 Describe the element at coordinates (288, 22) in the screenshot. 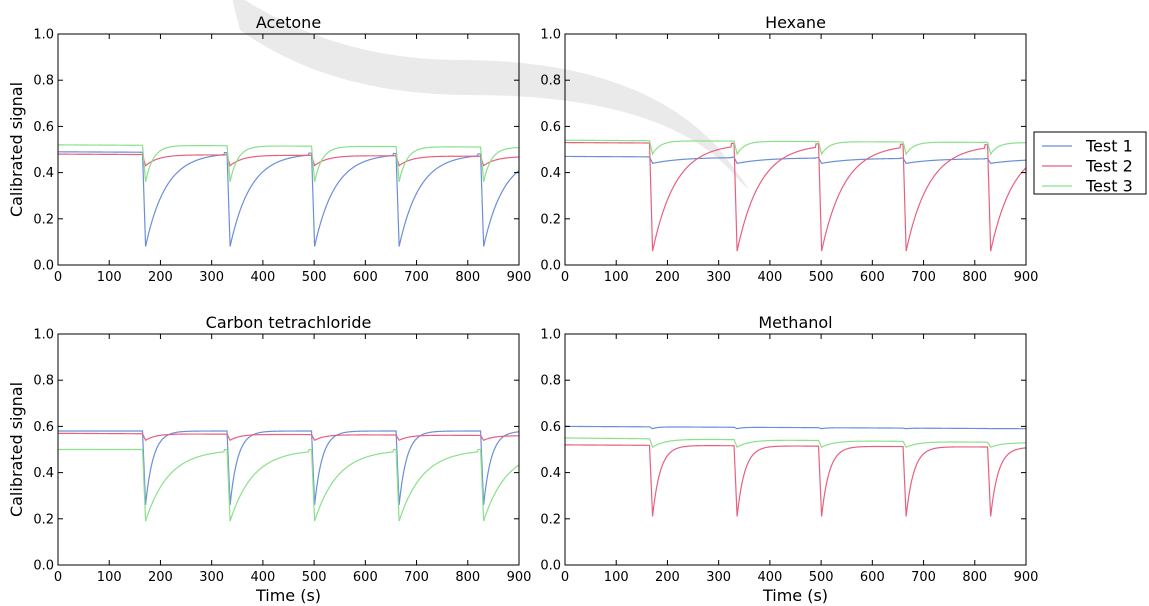

I see `chart-title: Acetone` at that location.